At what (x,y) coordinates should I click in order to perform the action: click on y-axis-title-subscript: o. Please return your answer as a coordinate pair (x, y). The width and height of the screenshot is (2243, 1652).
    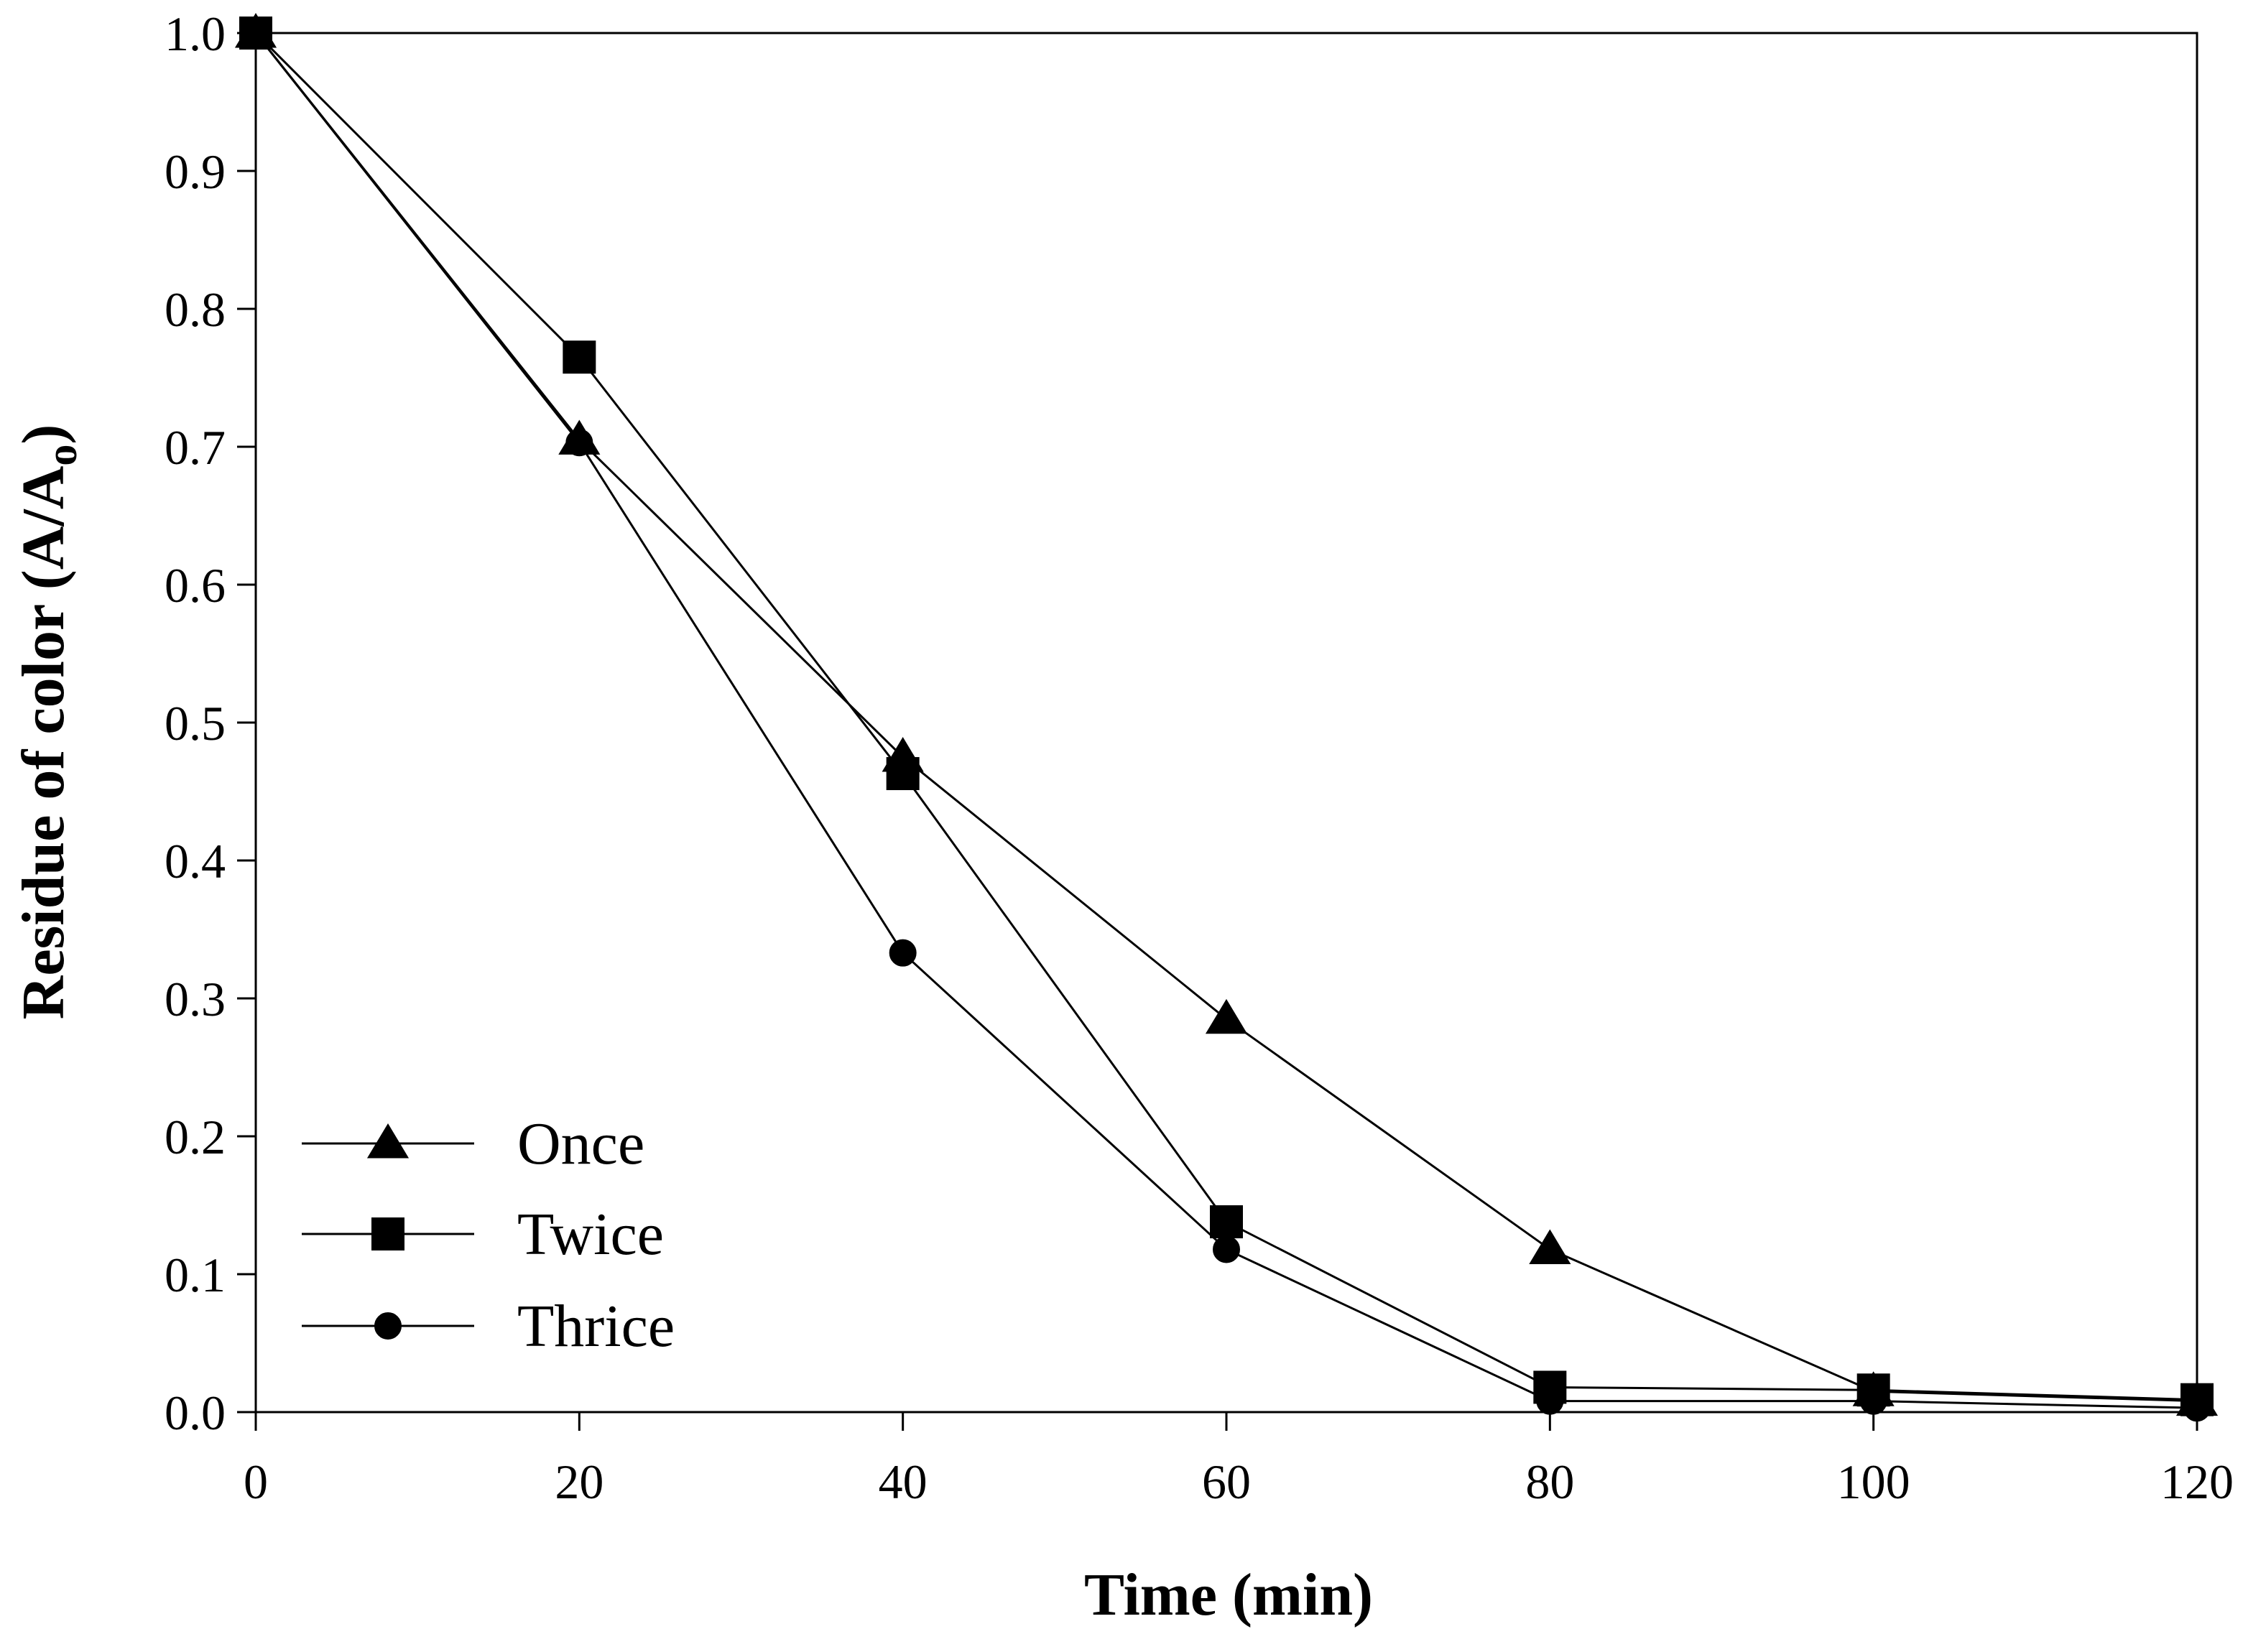
    Looking at the image, I should click on (62, 456).